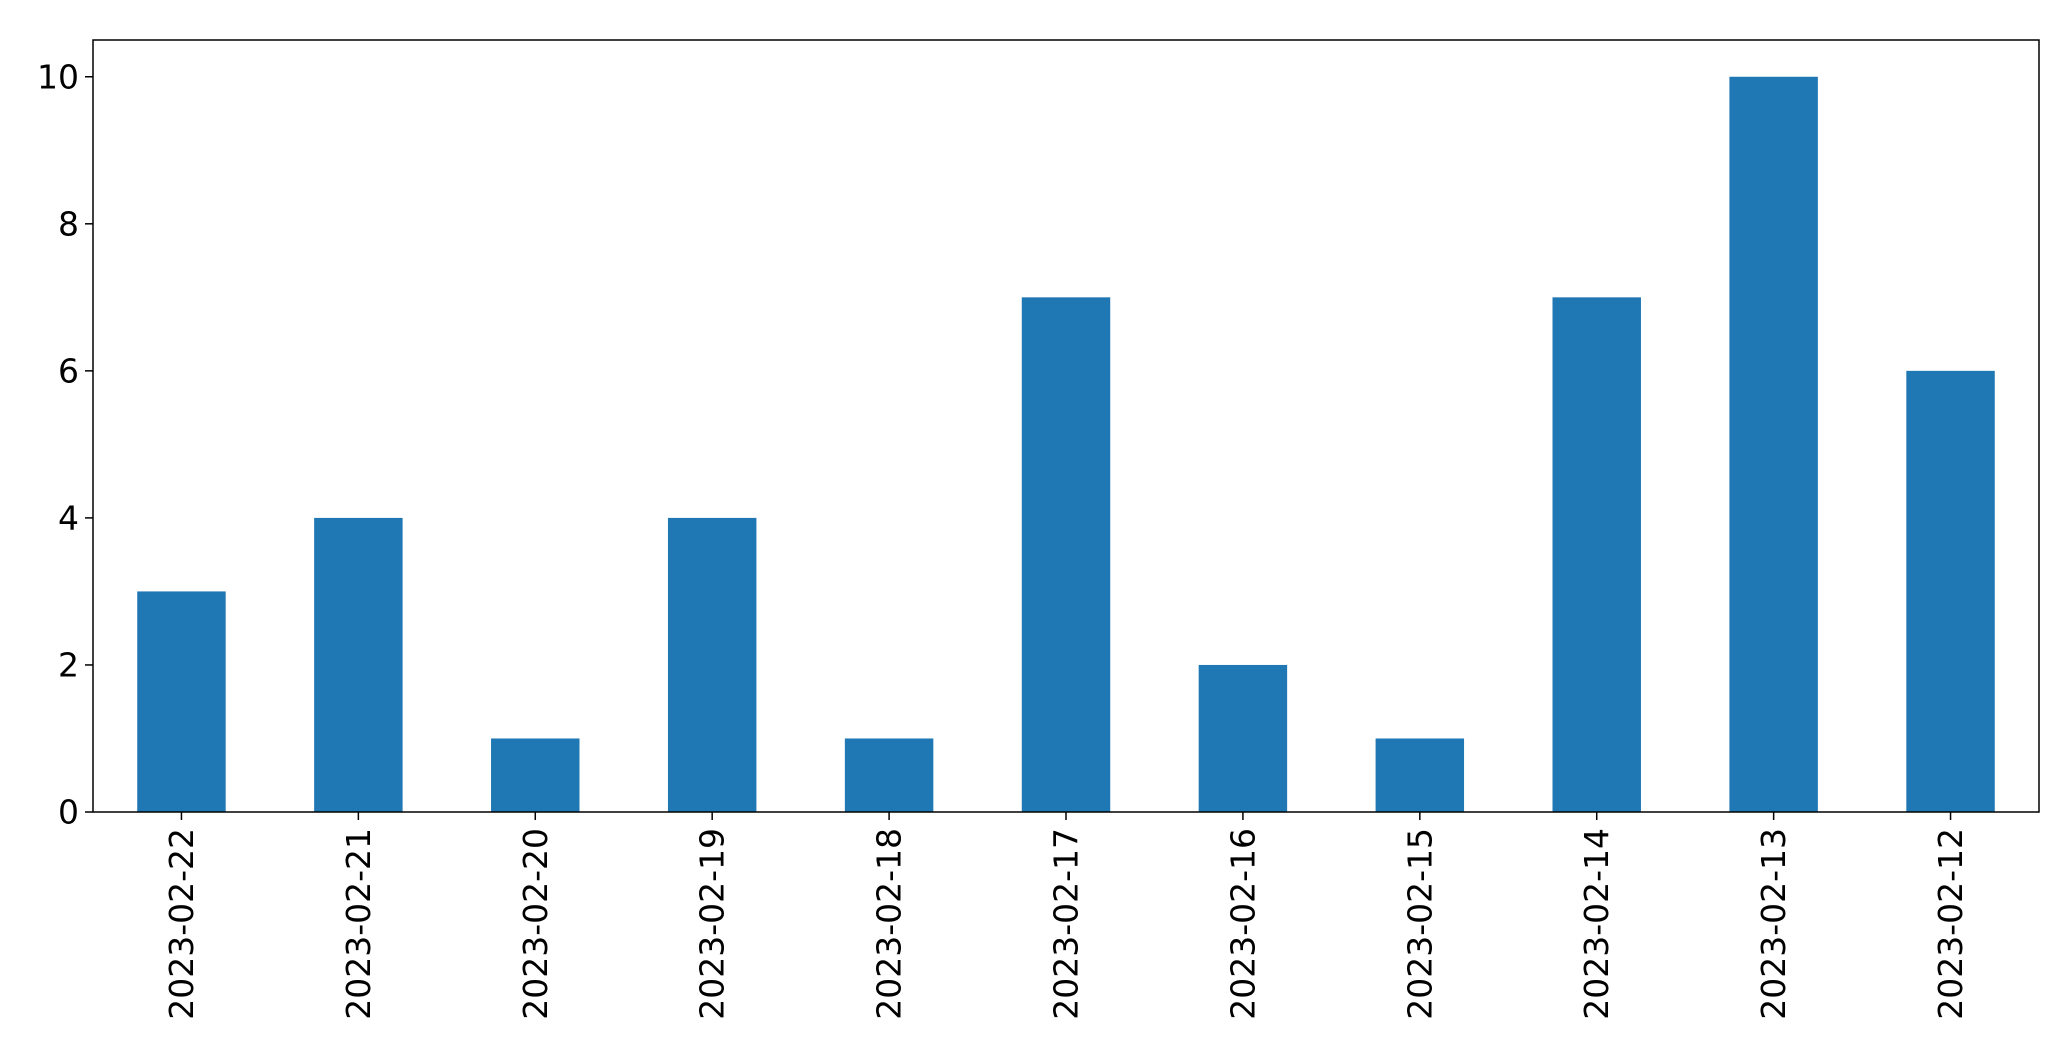  What do you see at coordinates (1242, 924) in the screenshot?
I see `x-tick-label: 2023-02-16` at bounding box center [1242, 924].